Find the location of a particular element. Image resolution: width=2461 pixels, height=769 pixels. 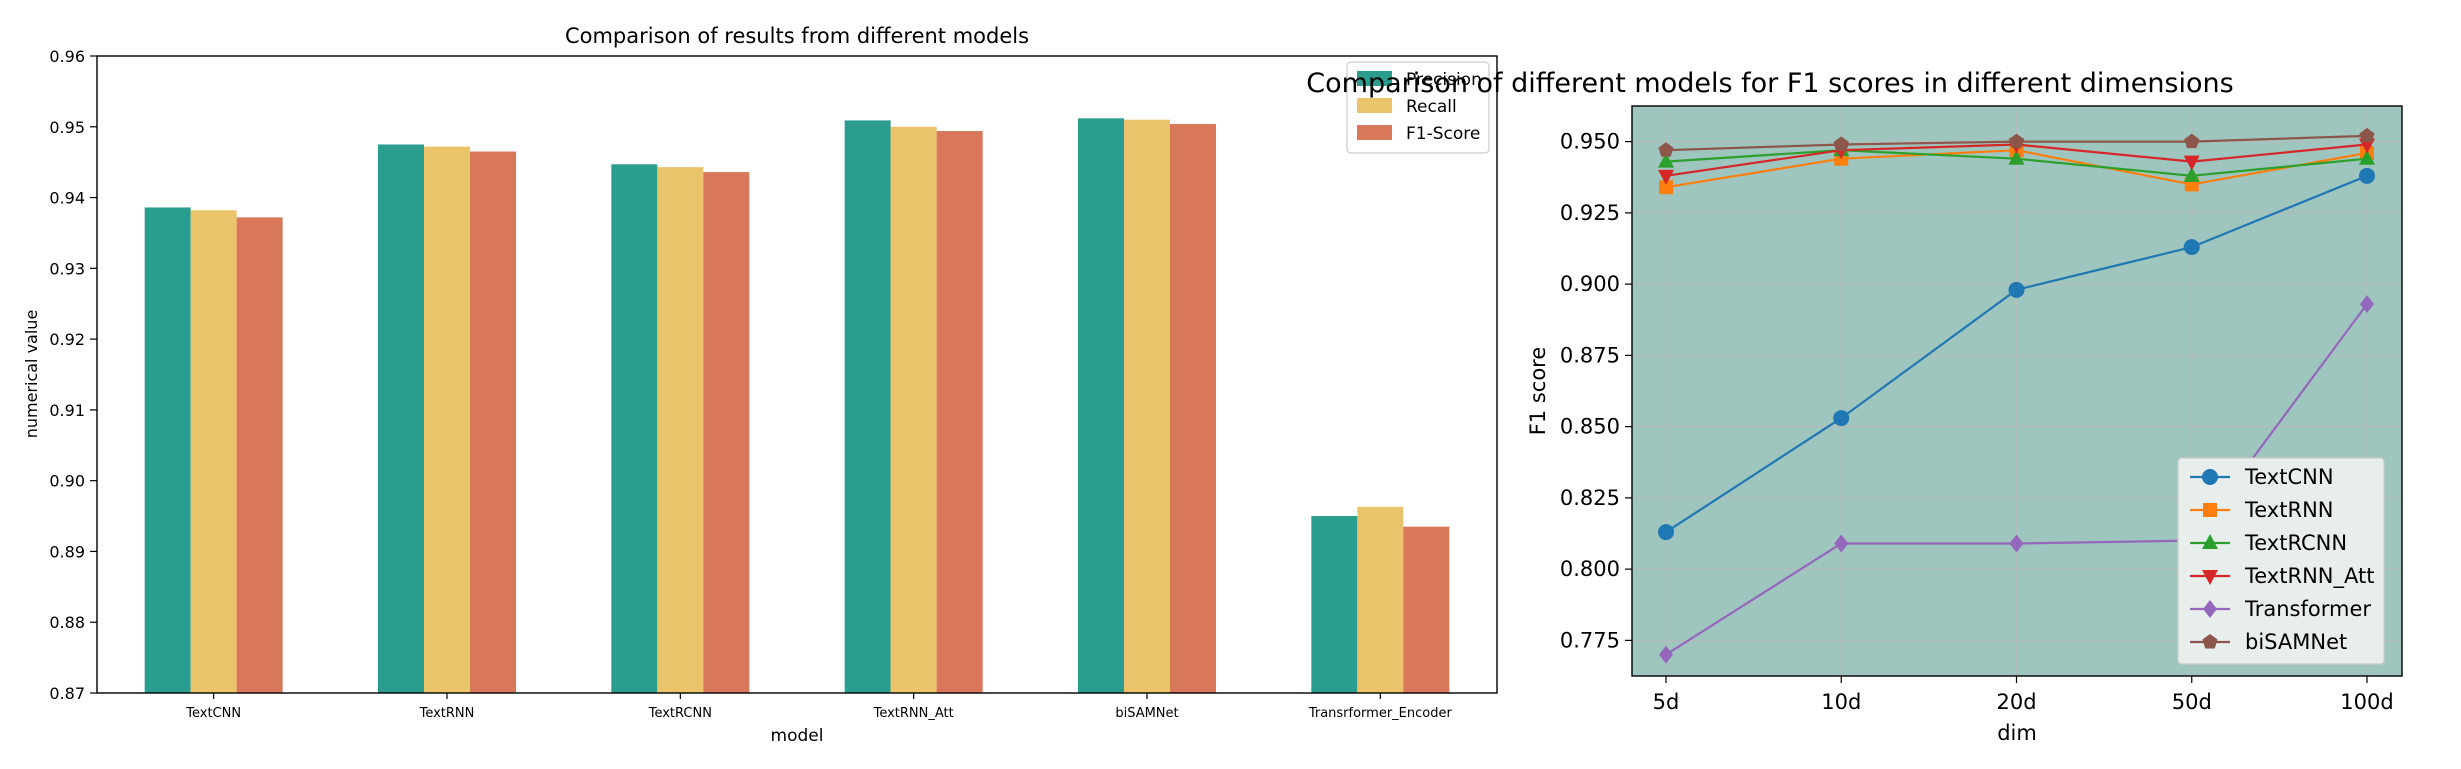

bar-transrformer-encoder-f1-score is located at coordinates (1426, 609).